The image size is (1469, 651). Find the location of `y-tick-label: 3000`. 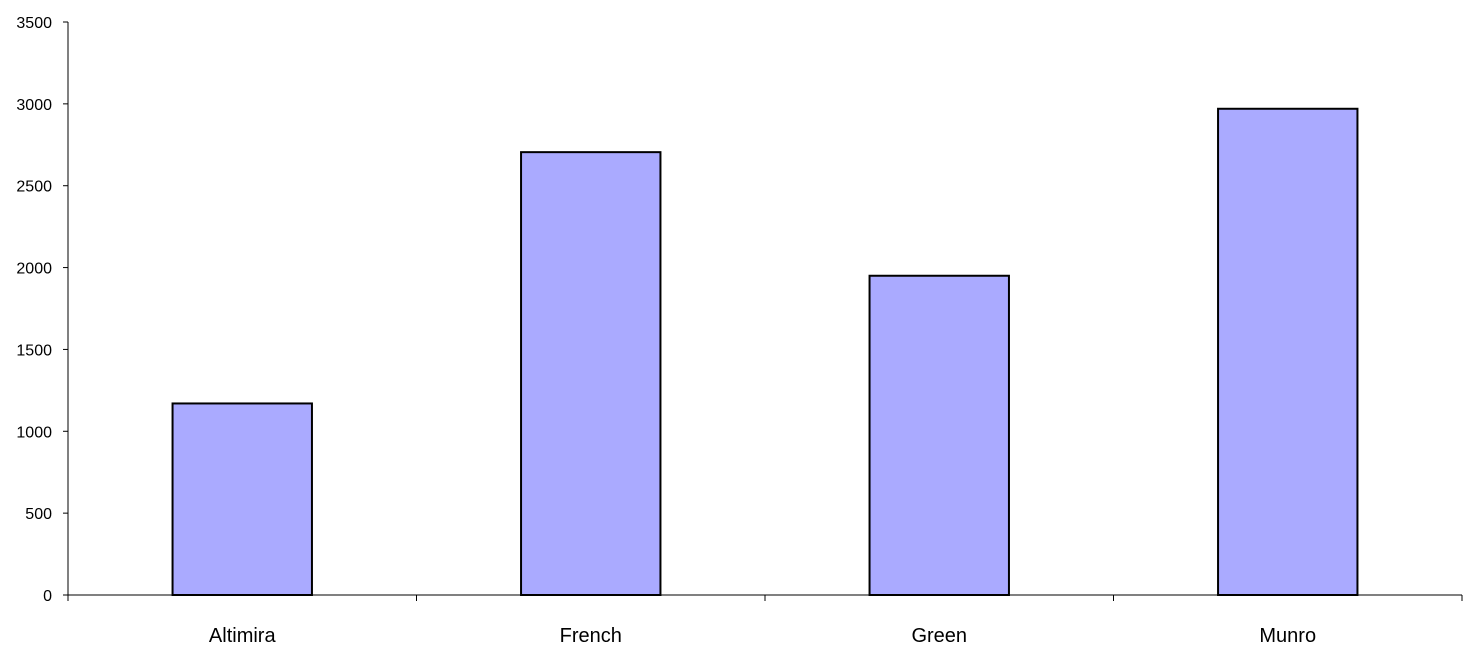

y-tick-label: 3000 is located at coordinates (34, 105).